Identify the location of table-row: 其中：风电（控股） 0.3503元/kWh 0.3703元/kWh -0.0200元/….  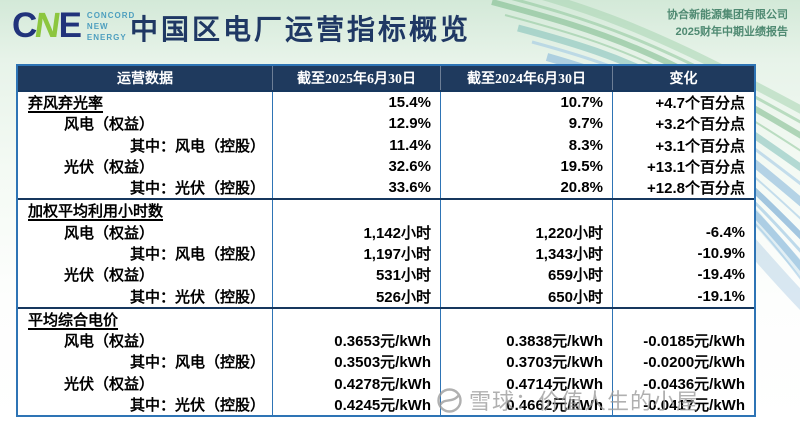
(386, 362).